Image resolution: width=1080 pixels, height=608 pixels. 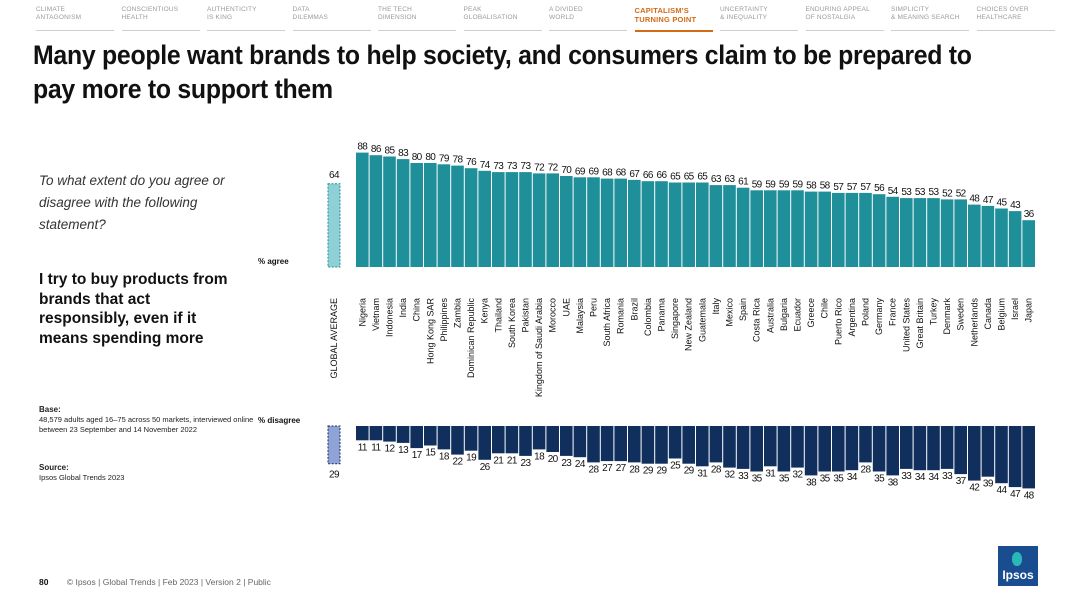 I want to click on nav-tab-line1: ENDURING APPEAL, so click(x=837, y=9).